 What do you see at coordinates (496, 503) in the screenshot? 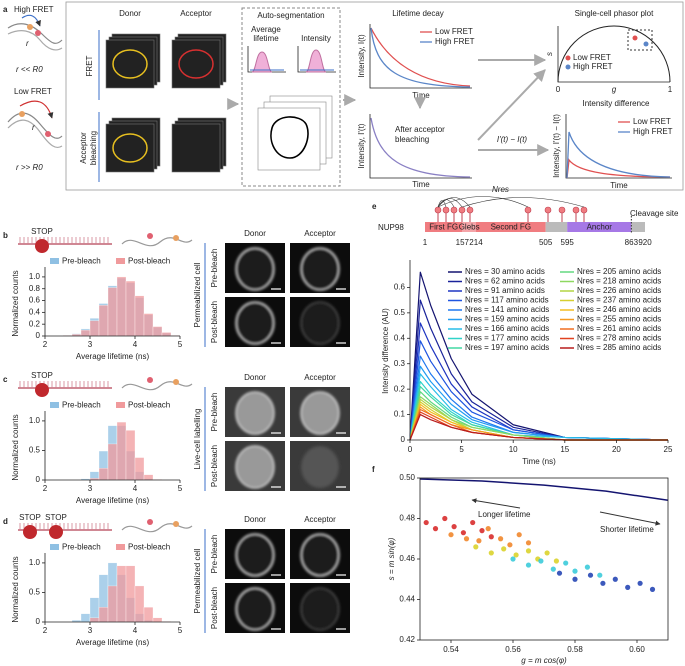
I see `arrow` at bounding box center [496, 503].